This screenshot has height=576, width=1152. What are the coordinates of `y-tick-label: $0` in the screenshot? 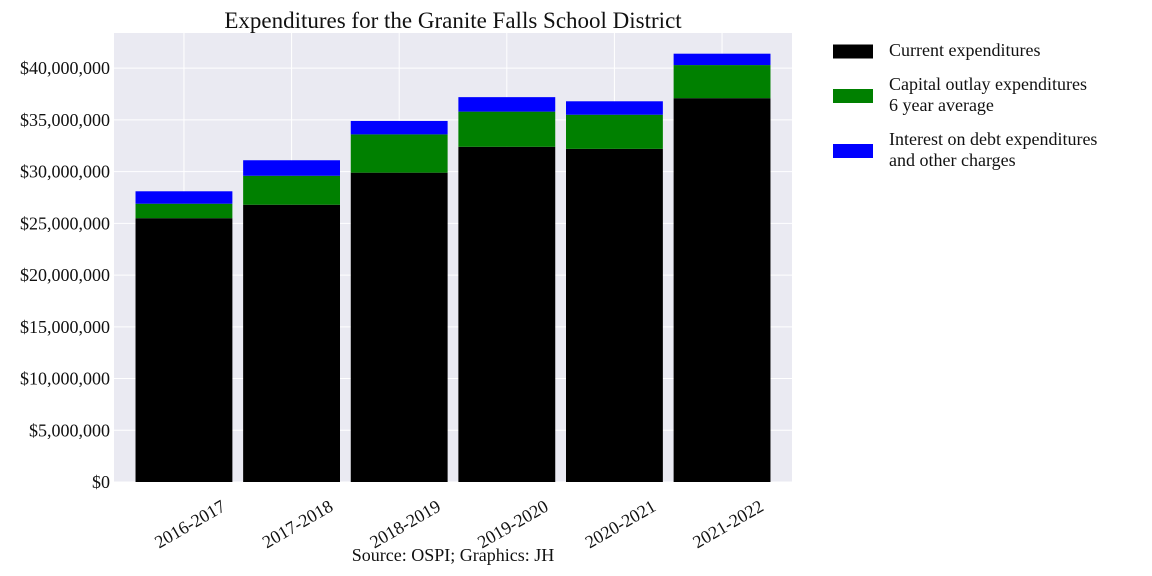 It's located at (101, 482).